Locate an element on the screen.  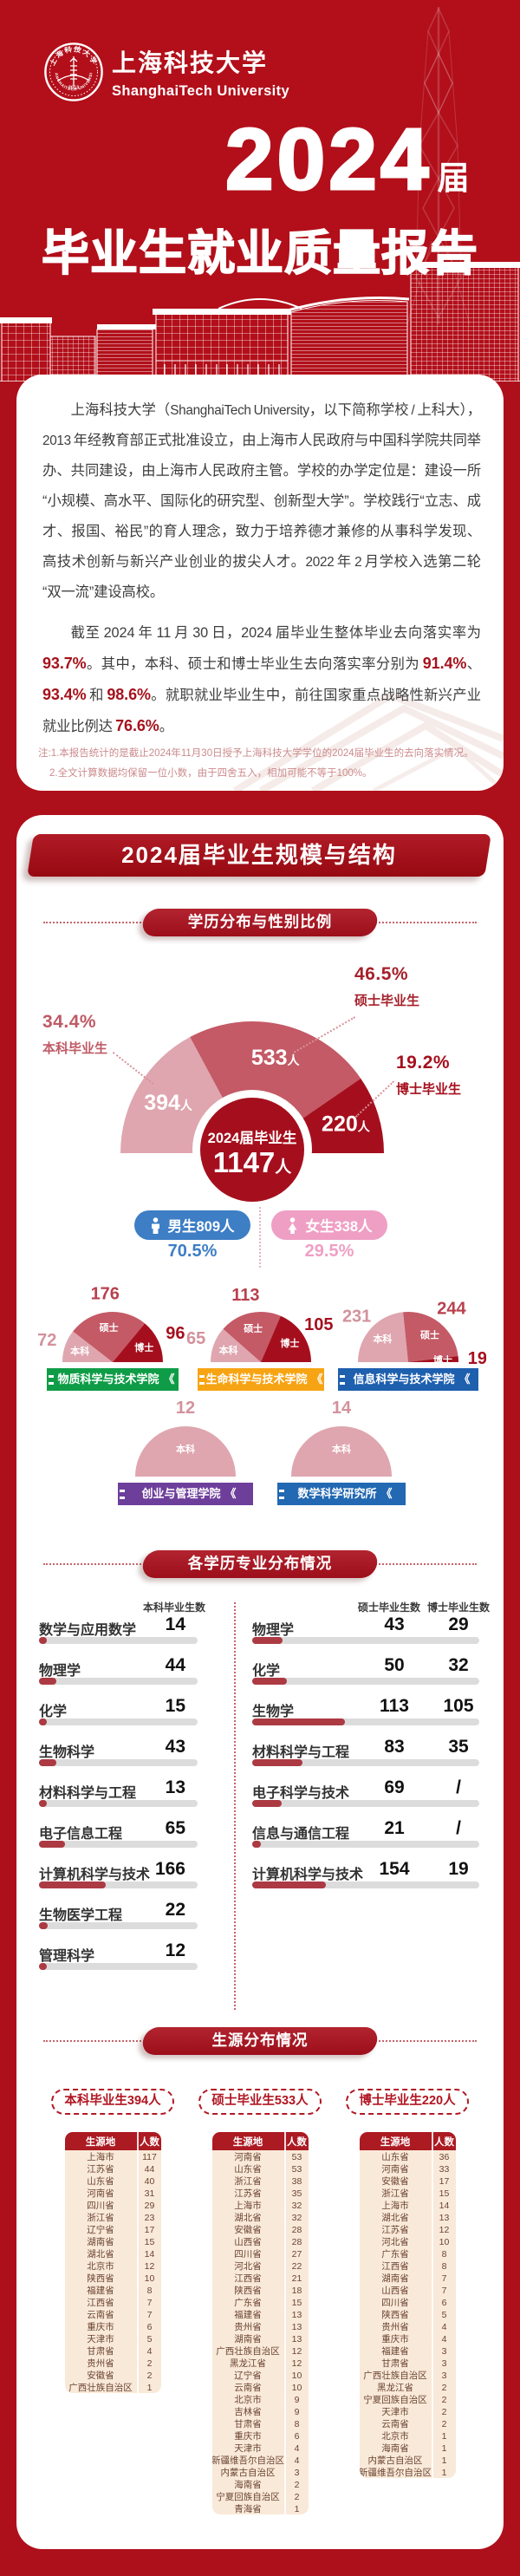
origin-place: 重庆市 is located at coordinates (248, 2437).